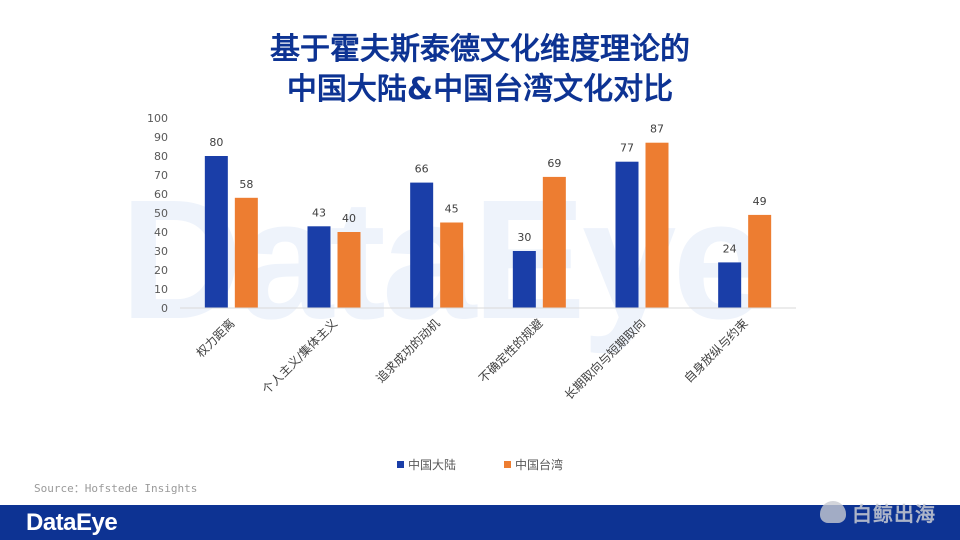 The width and height of the screenshot is (960, 540). I want to click on y-tick-label: 40, so click(161, 232).